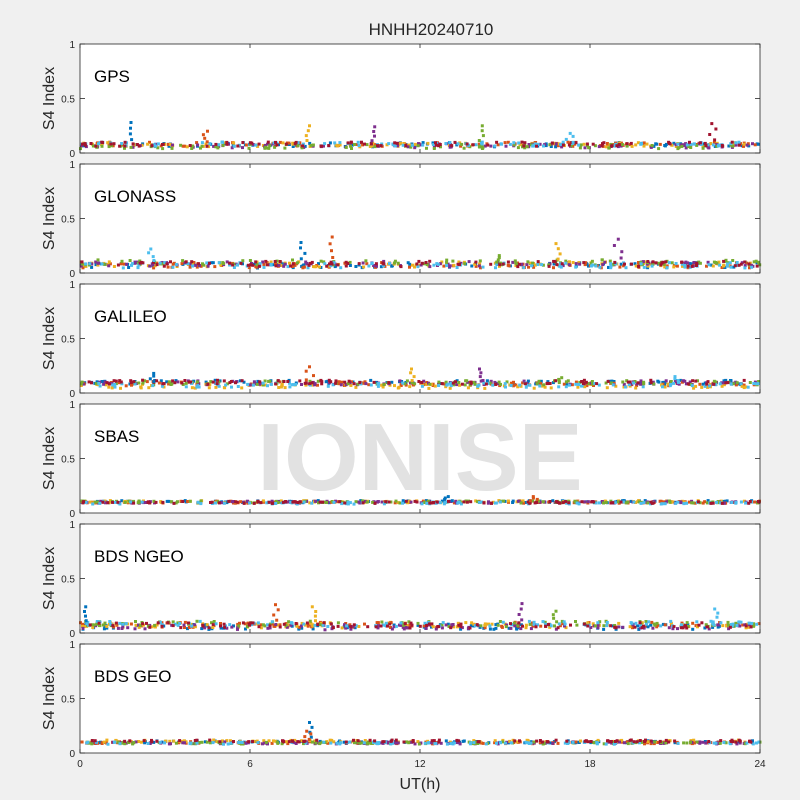 The image size is (800, 800). Describe the element at coordinates (72, 45) in the screenshot. I see `y-tick-label: 1` at that location.